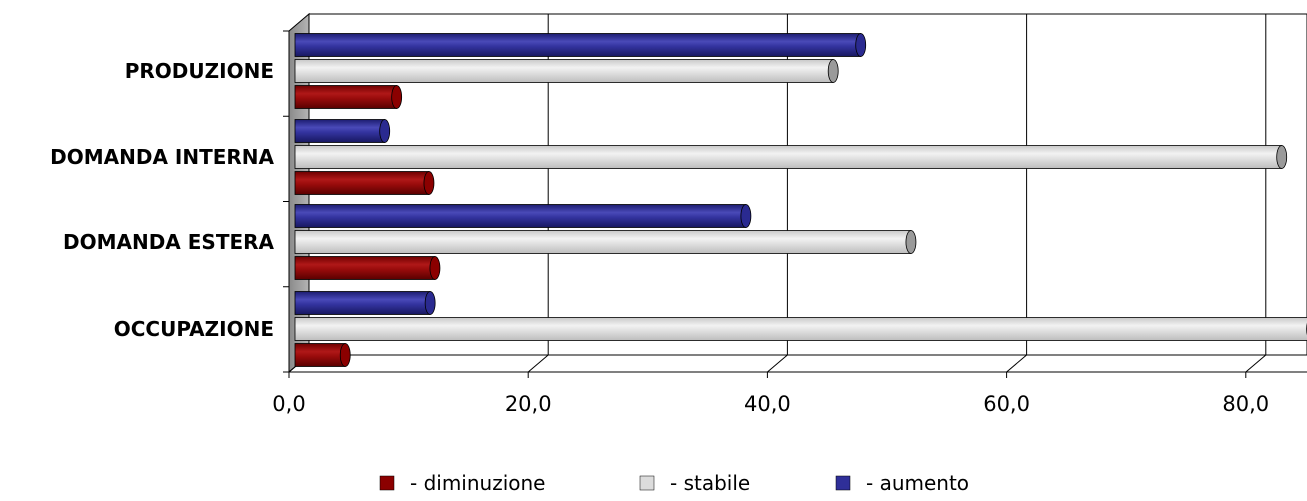 The image size is (1307, 501). Describe the element at coordinates (917, 483) in the screenshot. I see `legend-label: - aumento` at that location.